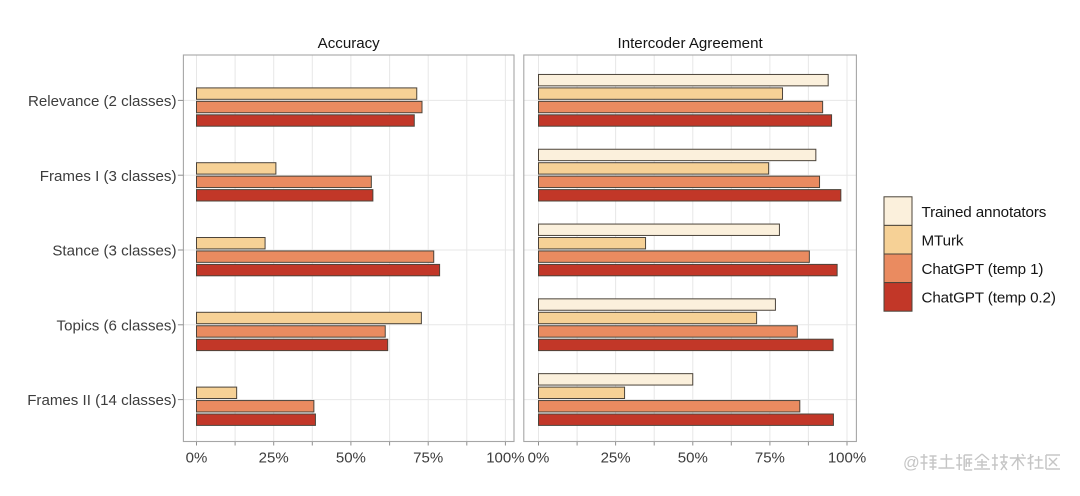  Describe the element at coordinates (989, 298) in the screenshot. I see `svg-text: ChatGPT (temp 0.2)` at that location.